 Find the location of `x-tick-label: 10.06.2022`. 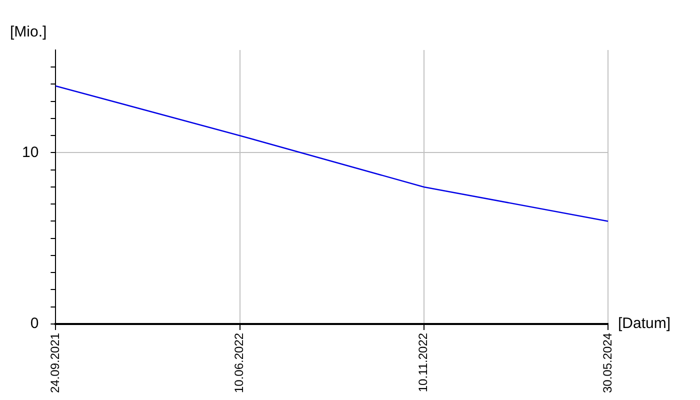

x-tick-label: 10.06.2022 is located at coordinates (239, 363).